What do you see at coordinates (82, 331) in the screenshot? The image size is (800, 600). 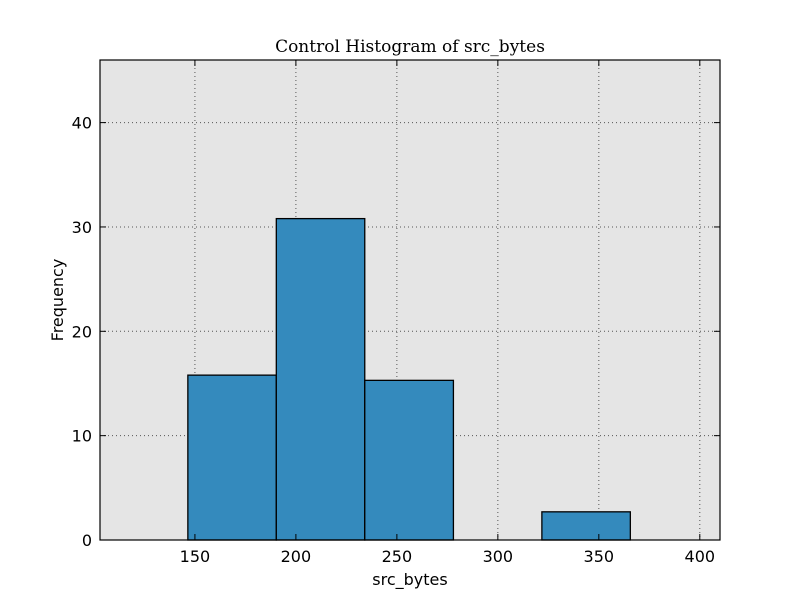 I see `y-tick-label: 20` at bounding box center [82, 331].